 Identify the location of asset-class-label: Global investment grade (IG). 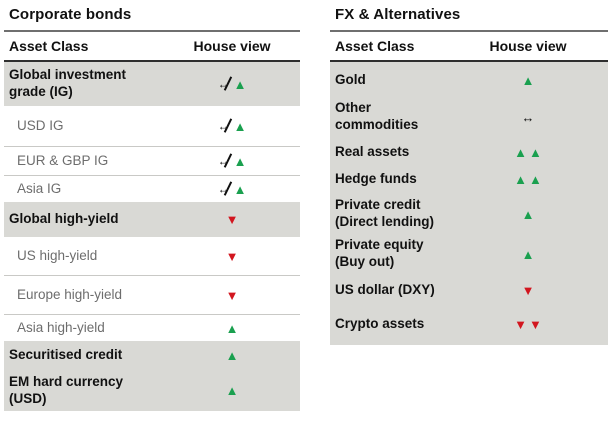
(68, 83).